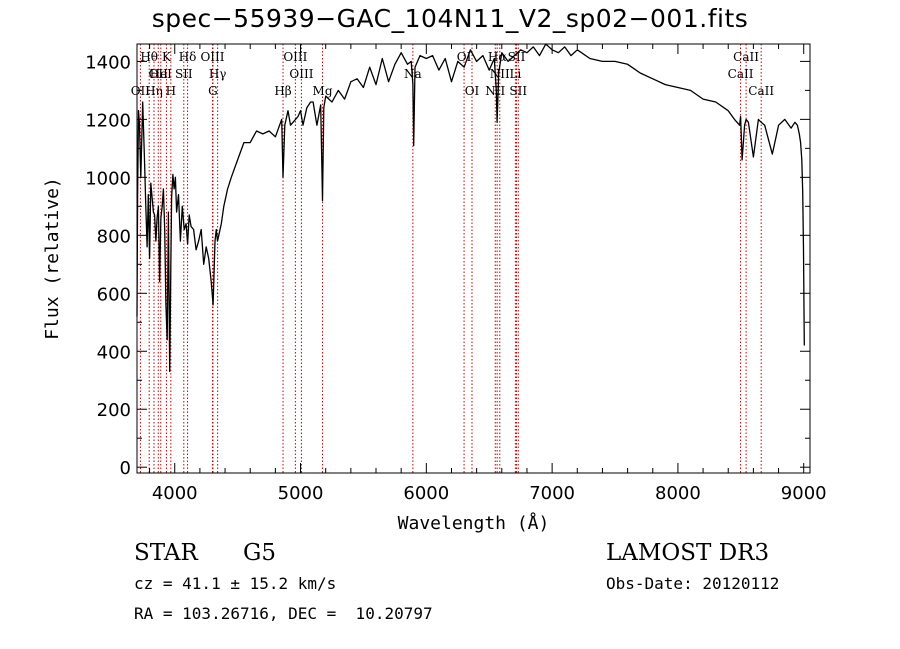 The height and width of the screenshot is (649, 900). I want to click on line-label: Hη, so click(154, 91).